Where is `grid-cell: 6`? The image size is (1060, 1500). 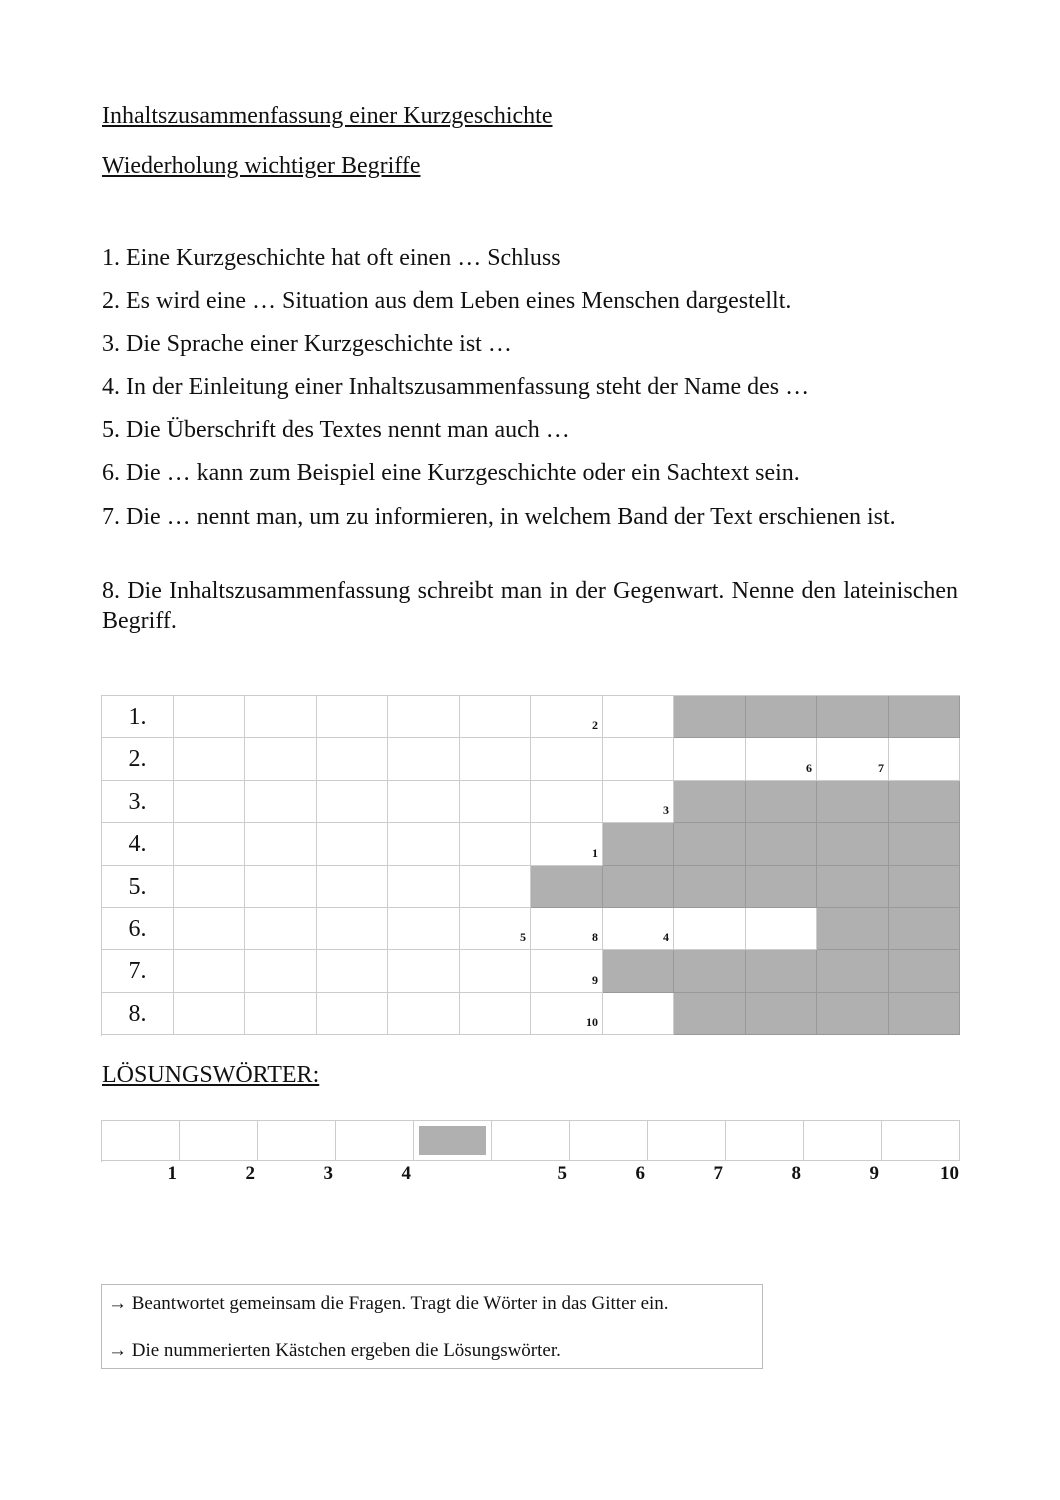 grid-cell: 6 is located at coordinates (781, 759).